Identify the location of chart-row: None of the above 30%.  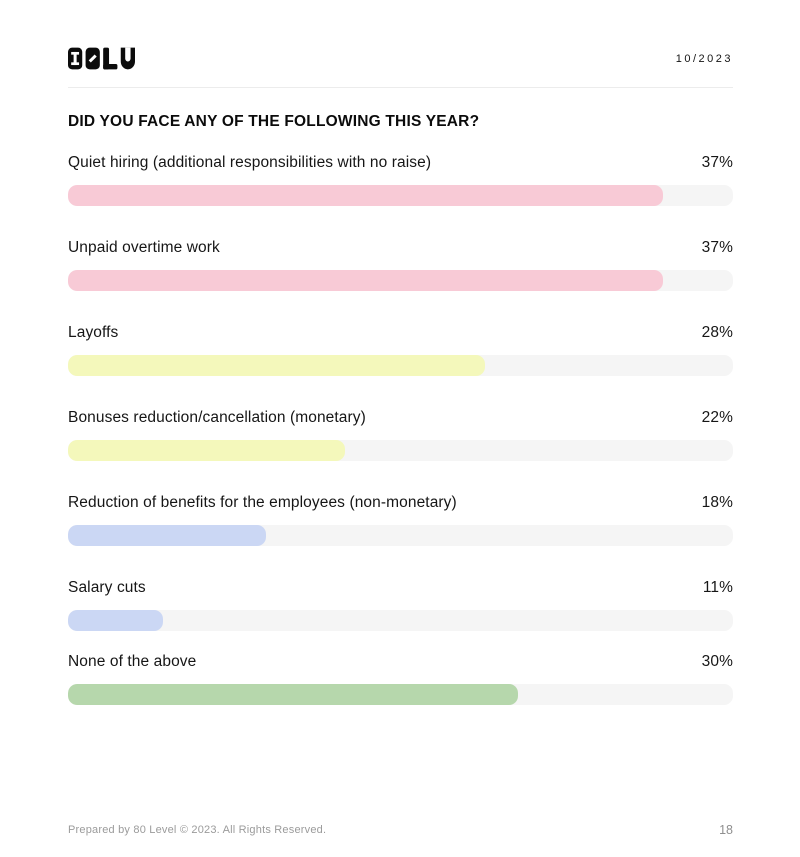
(400, 679).